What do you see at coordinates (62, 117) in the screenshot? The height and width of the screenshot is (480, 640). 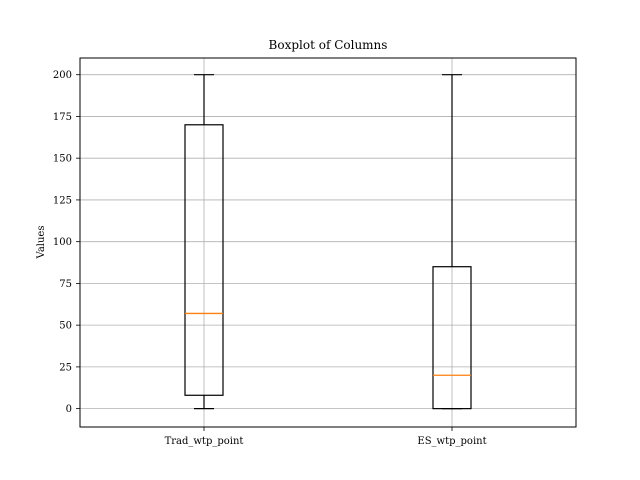 I see `y-tick-label: 175` at bounding box center [62, 117].